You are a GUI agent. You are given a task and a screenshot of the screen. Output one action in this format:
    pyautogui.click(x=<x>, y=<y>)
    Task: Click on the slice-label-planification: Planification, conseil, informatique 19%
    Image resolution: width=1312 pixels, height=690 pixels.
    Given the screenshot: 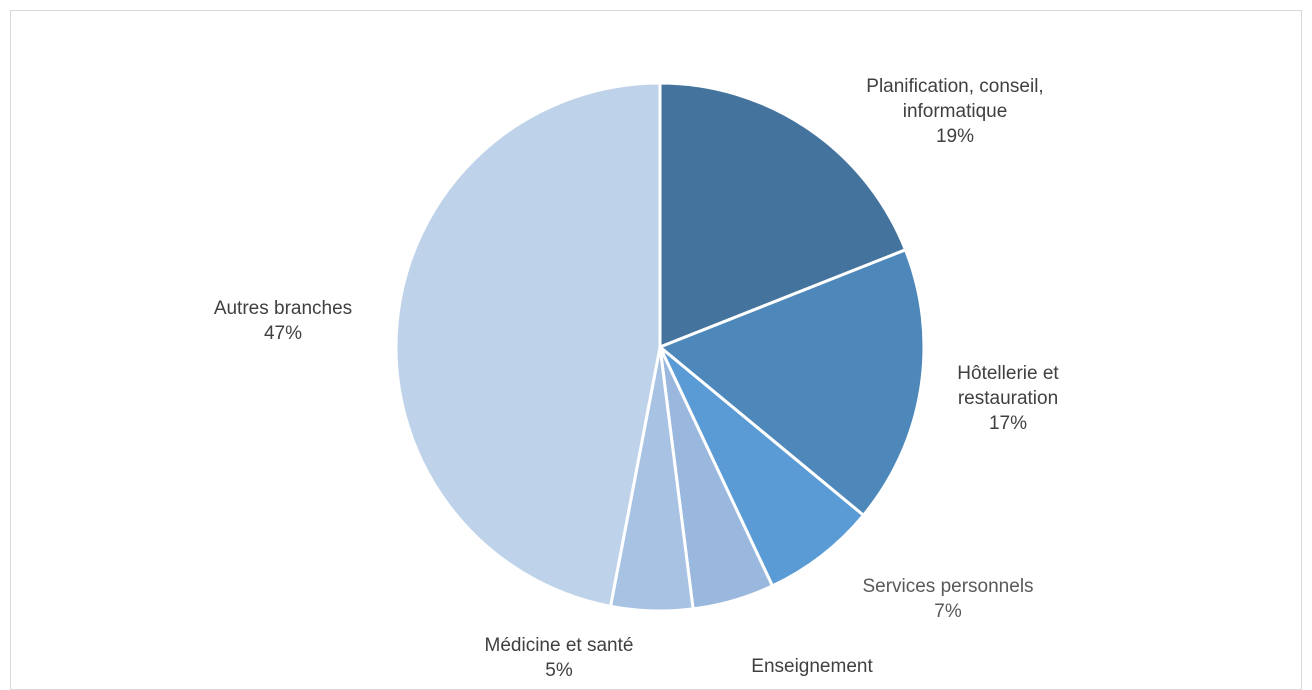 What is the action you would take?
    pyautogui.click(x=954, y=111)
    